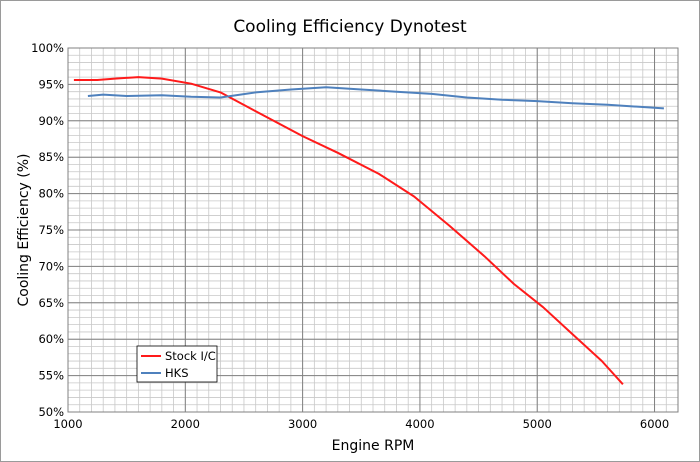 The height and width of the screenshot is (462, 700). I want to click on y-tick-label: 80%, so click(51, 194).